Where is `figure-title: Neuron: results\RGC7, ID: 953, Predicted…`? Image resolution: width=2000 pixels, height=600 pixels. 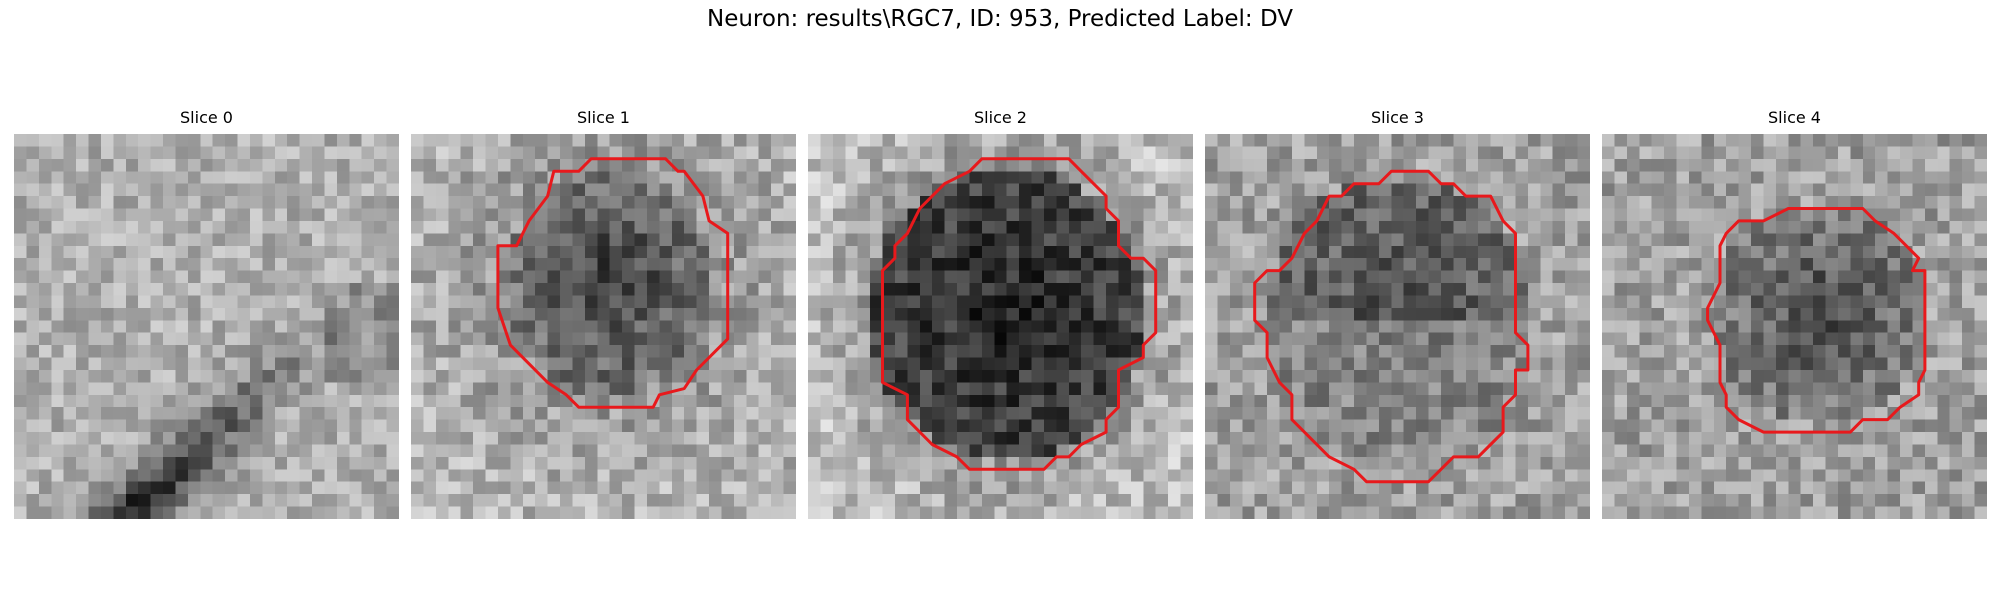 figure-title: Neuron: results\RGC7, ID: 953, Predicted… is located at coordinates (1000, 19).